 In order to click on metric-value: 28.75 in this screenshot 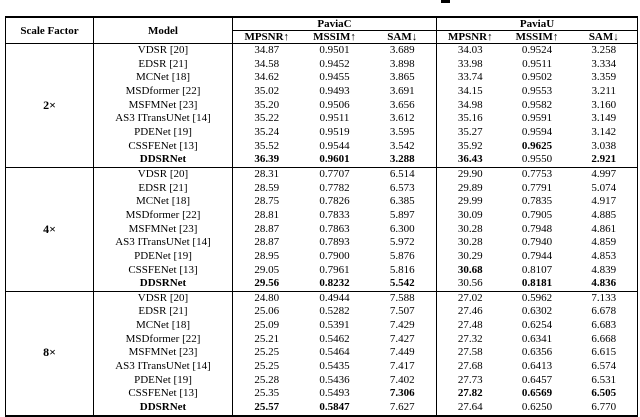, I will do `click(266, 202)`.